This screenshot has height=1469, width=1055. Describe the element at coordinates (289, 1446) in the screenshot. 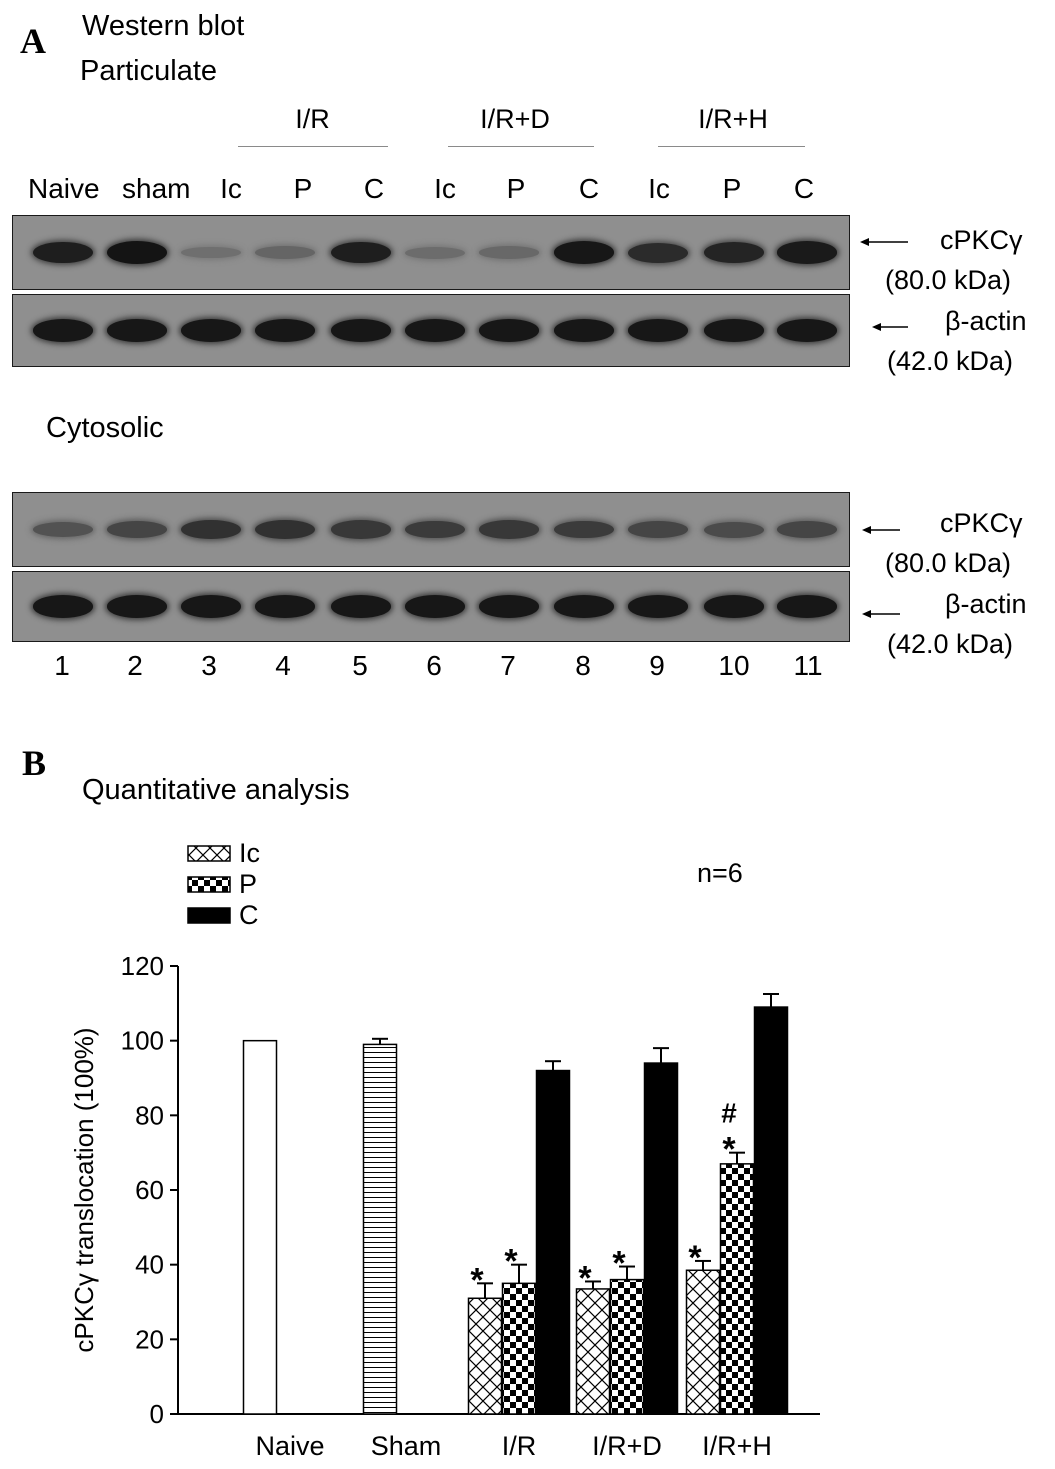

I see `x-tick-label: Naive` at that location.